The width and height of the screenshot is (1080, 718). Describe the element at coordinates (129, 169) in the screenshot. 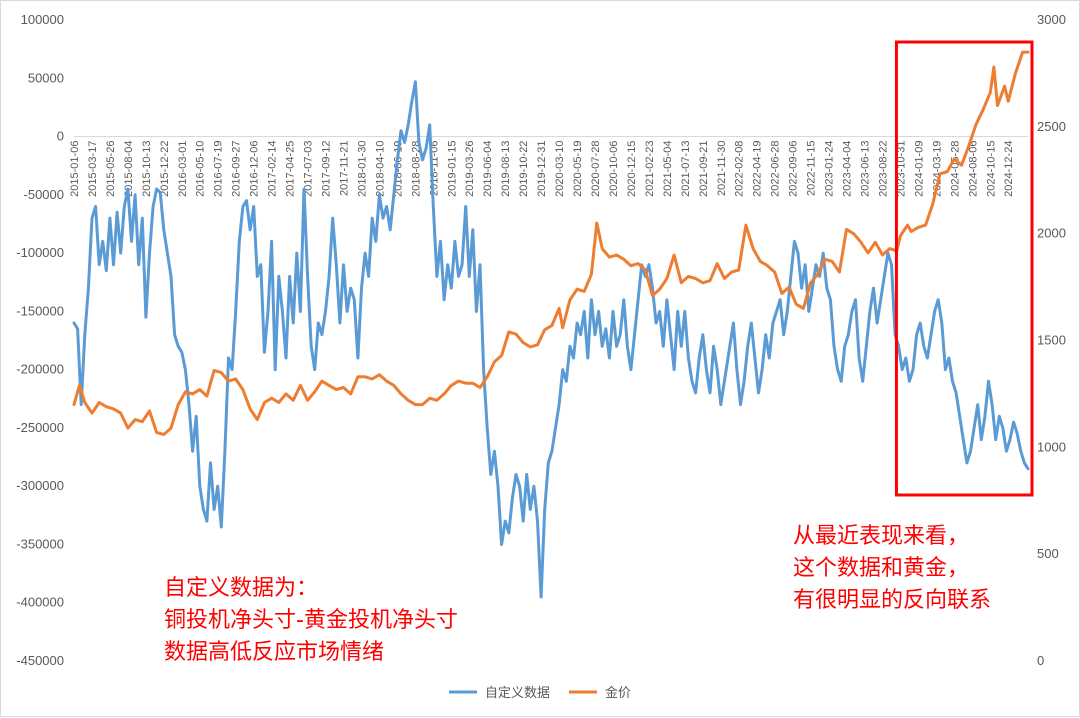

I see `x-tick-label: 2015-08-04` at that location.